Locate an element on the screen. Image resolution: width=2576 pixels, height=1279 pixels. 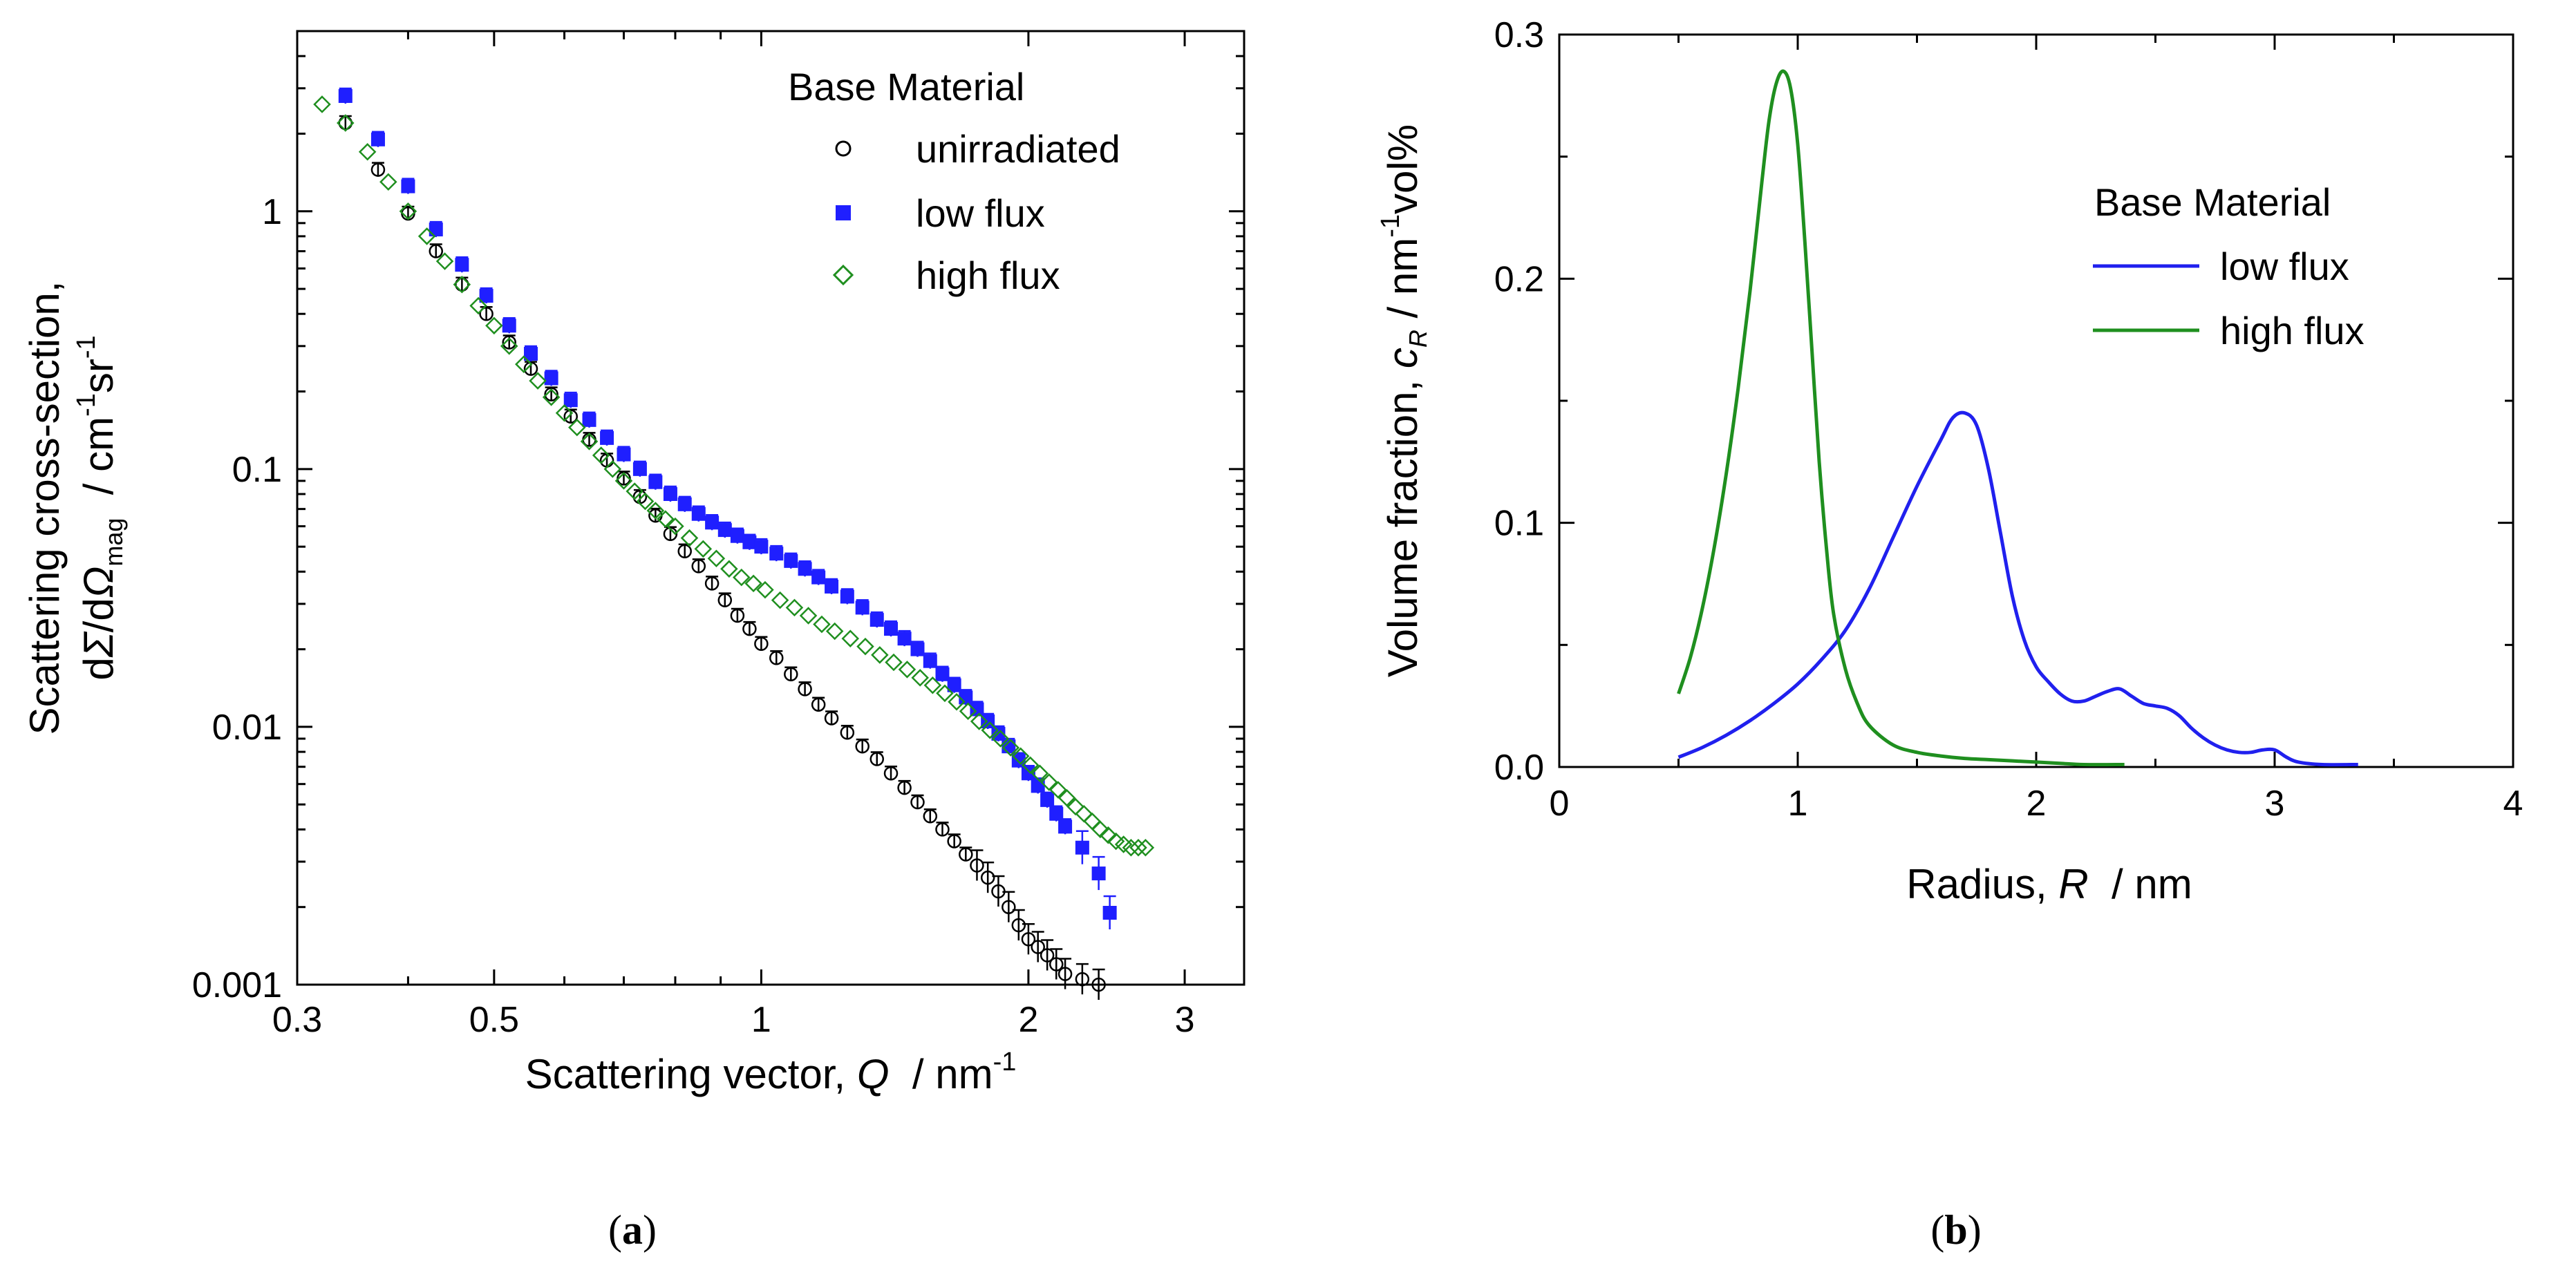
panel-a-y-label-line1: Scattering cross-section, is located at coordinates (44, 508).